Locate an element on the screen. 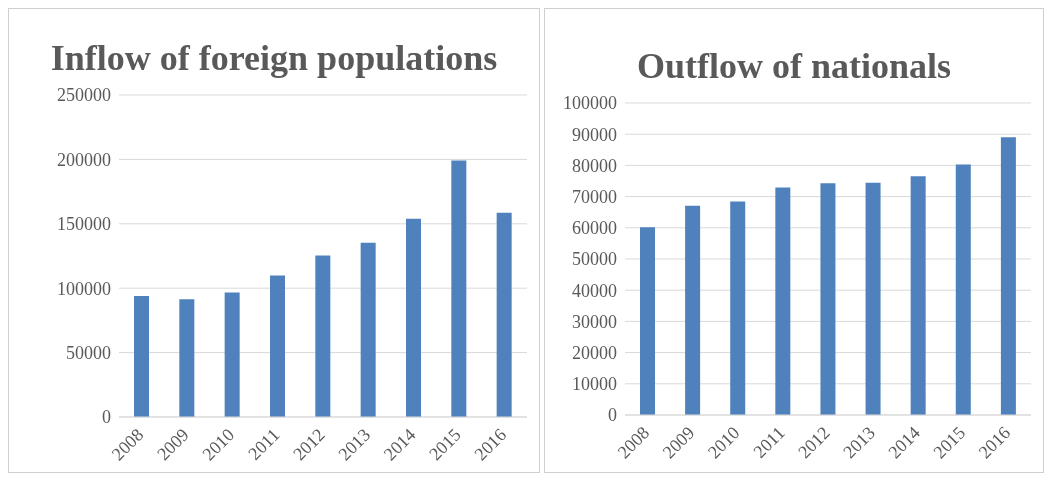  y-tick-label: 200000 is located at coordinates (84, 159).